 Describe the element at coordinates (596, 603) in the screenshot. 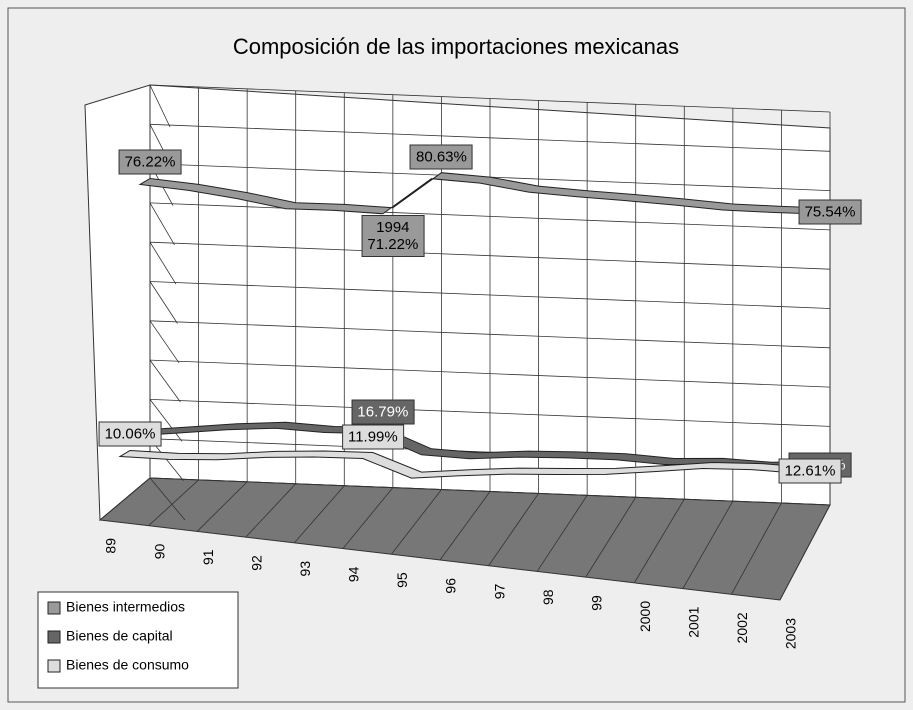

I see `x-tick-label: 99` at that location.